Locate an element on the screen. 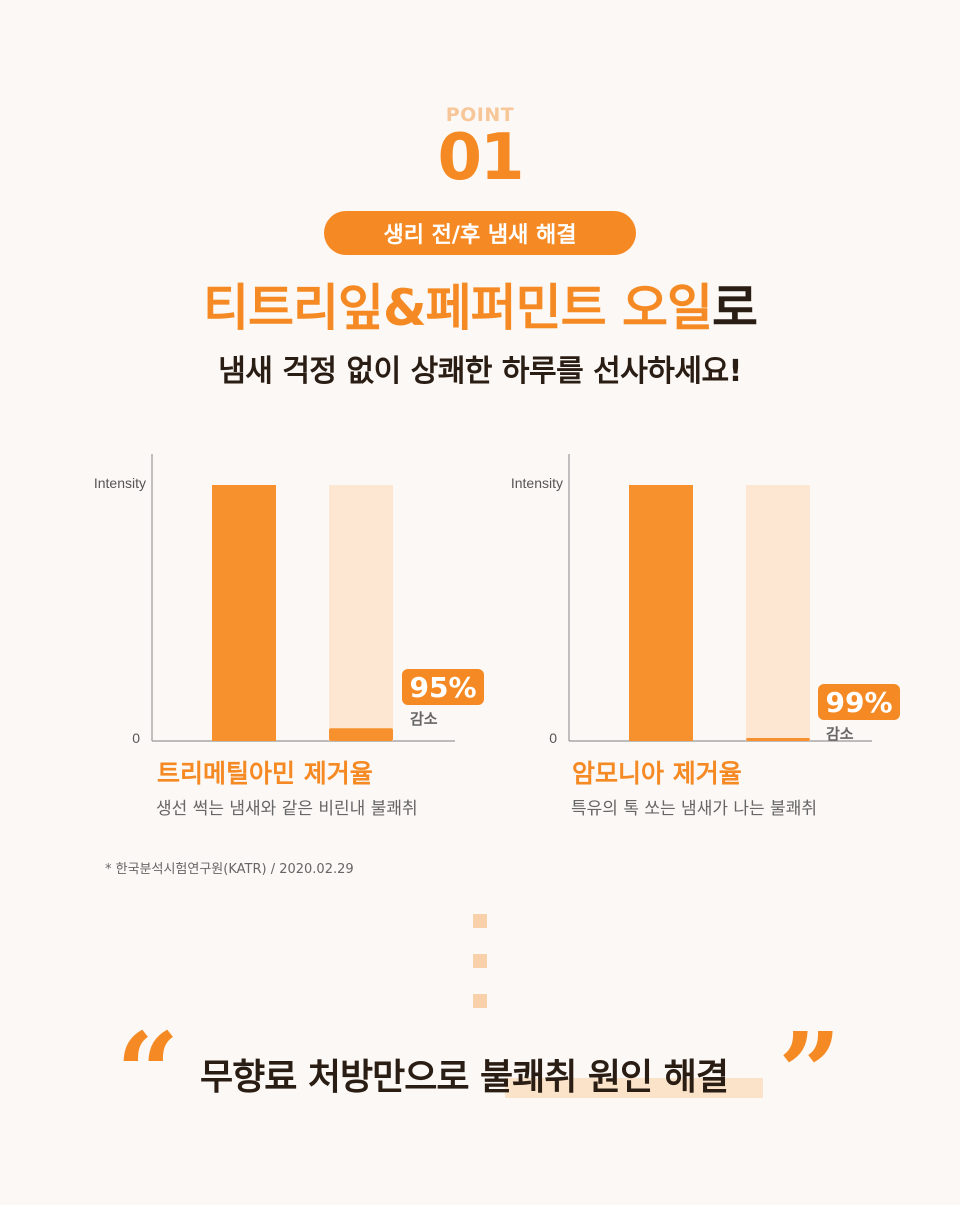  topic-pill: 생리 전/후 냄새 해결 is located at coordinates (480, 233).